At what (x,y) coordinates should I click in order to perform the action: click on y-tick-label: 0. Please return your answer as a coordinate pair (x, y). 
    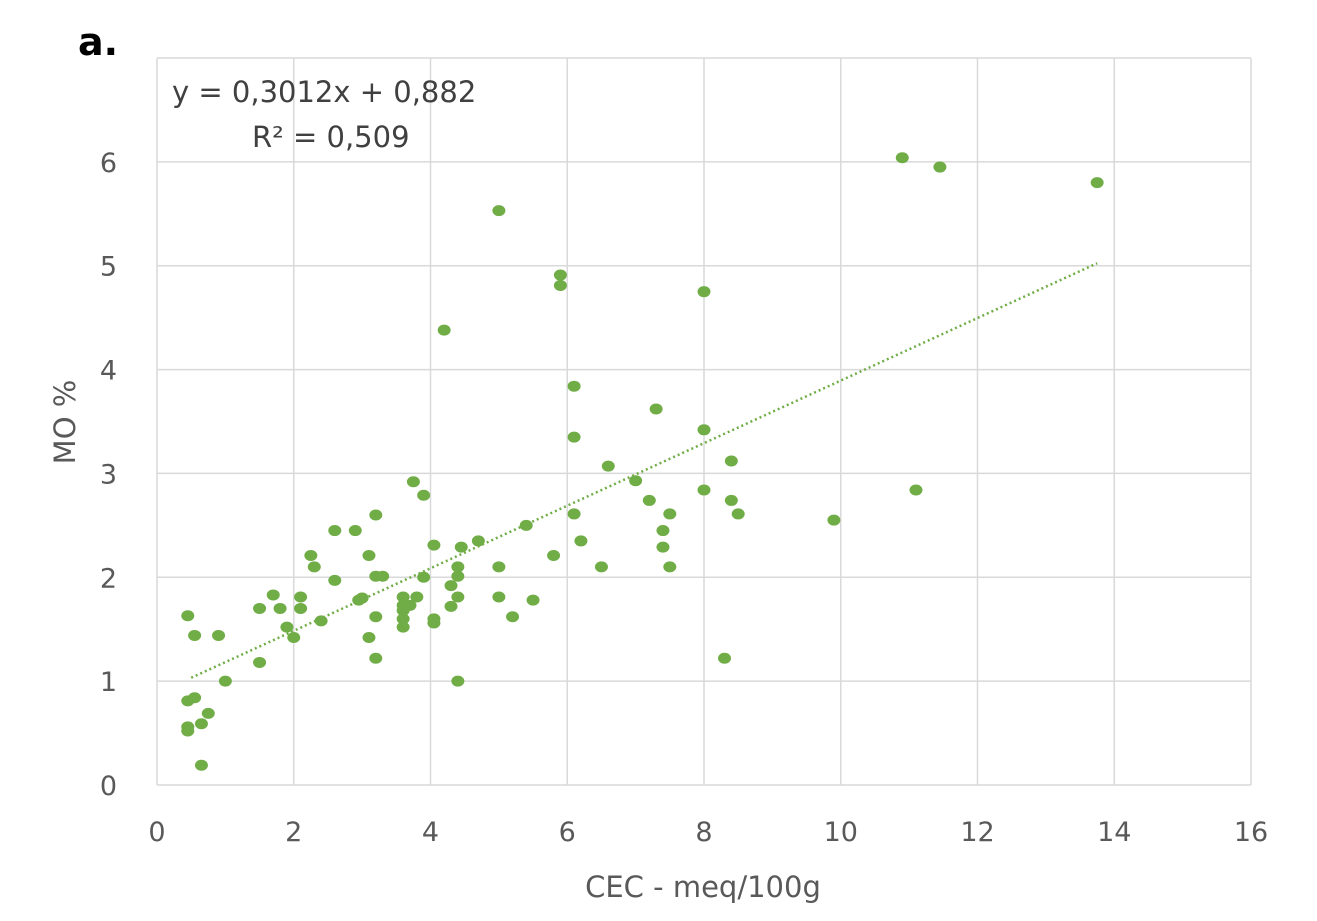
    Looking at the image, I should click on (108, 786).